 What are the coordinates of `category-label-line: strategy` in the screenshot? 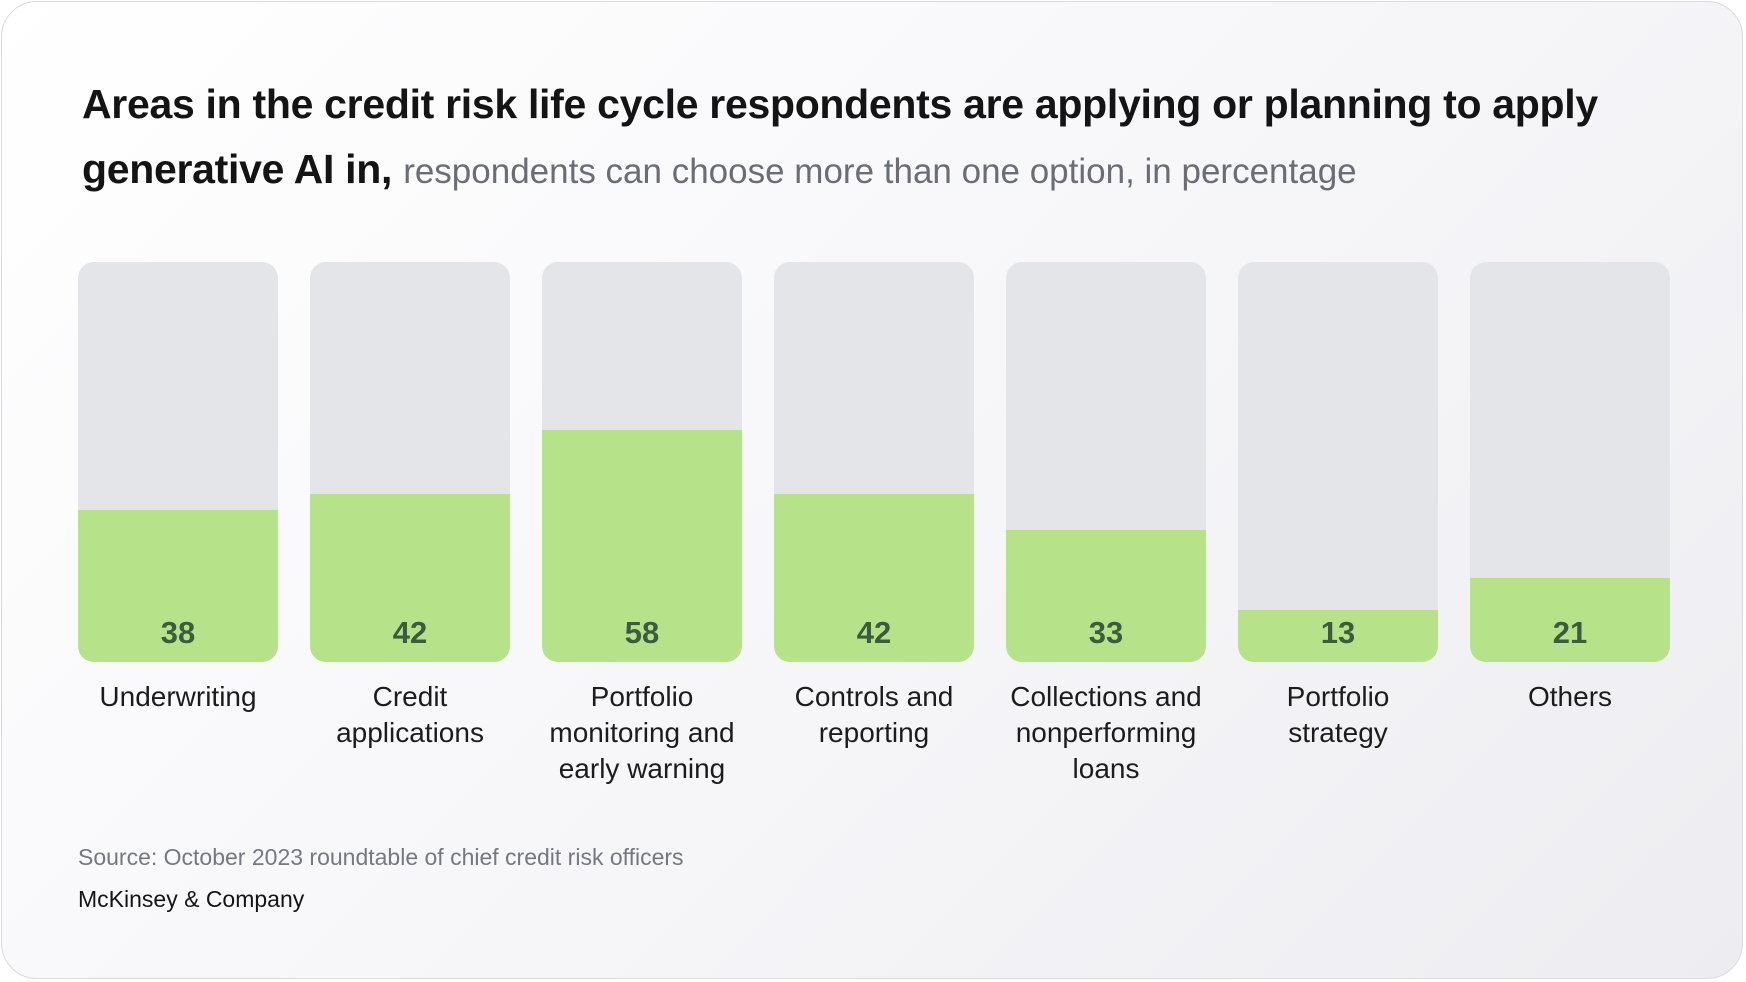 It's located at (1338, 732).